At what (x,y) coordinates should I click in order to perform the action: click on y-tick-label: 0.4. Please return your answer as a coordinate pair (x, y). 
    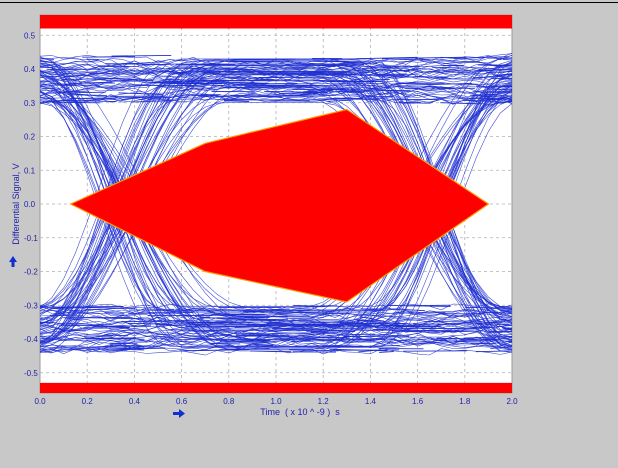
    Looking at the image, I should click on (30, 69).